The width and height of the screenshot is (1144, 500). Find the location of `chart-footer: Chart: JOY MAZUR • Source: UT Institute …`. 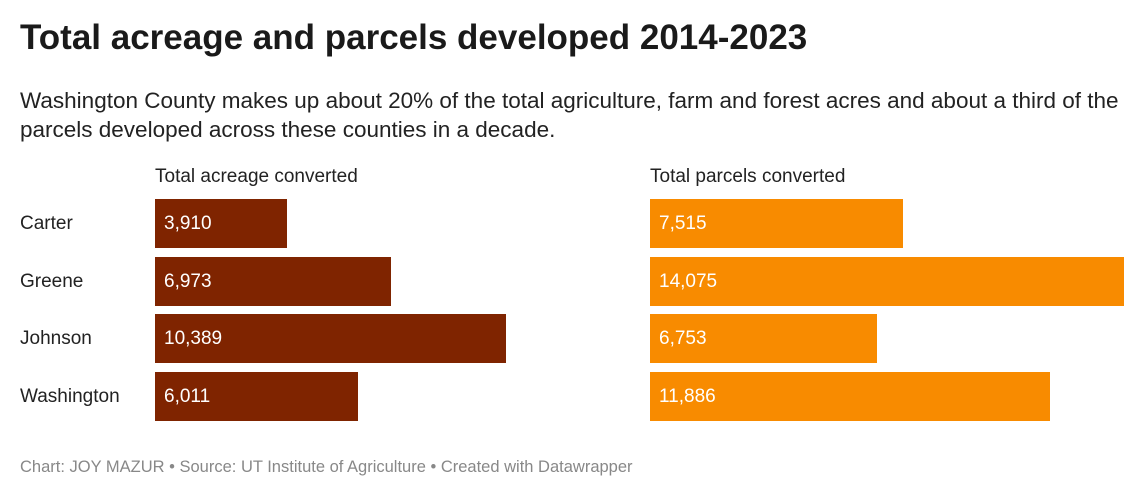

chart-footer: Chart: JOY MAZUR • Source: UT Institute … is located at coordinates (326, 467).